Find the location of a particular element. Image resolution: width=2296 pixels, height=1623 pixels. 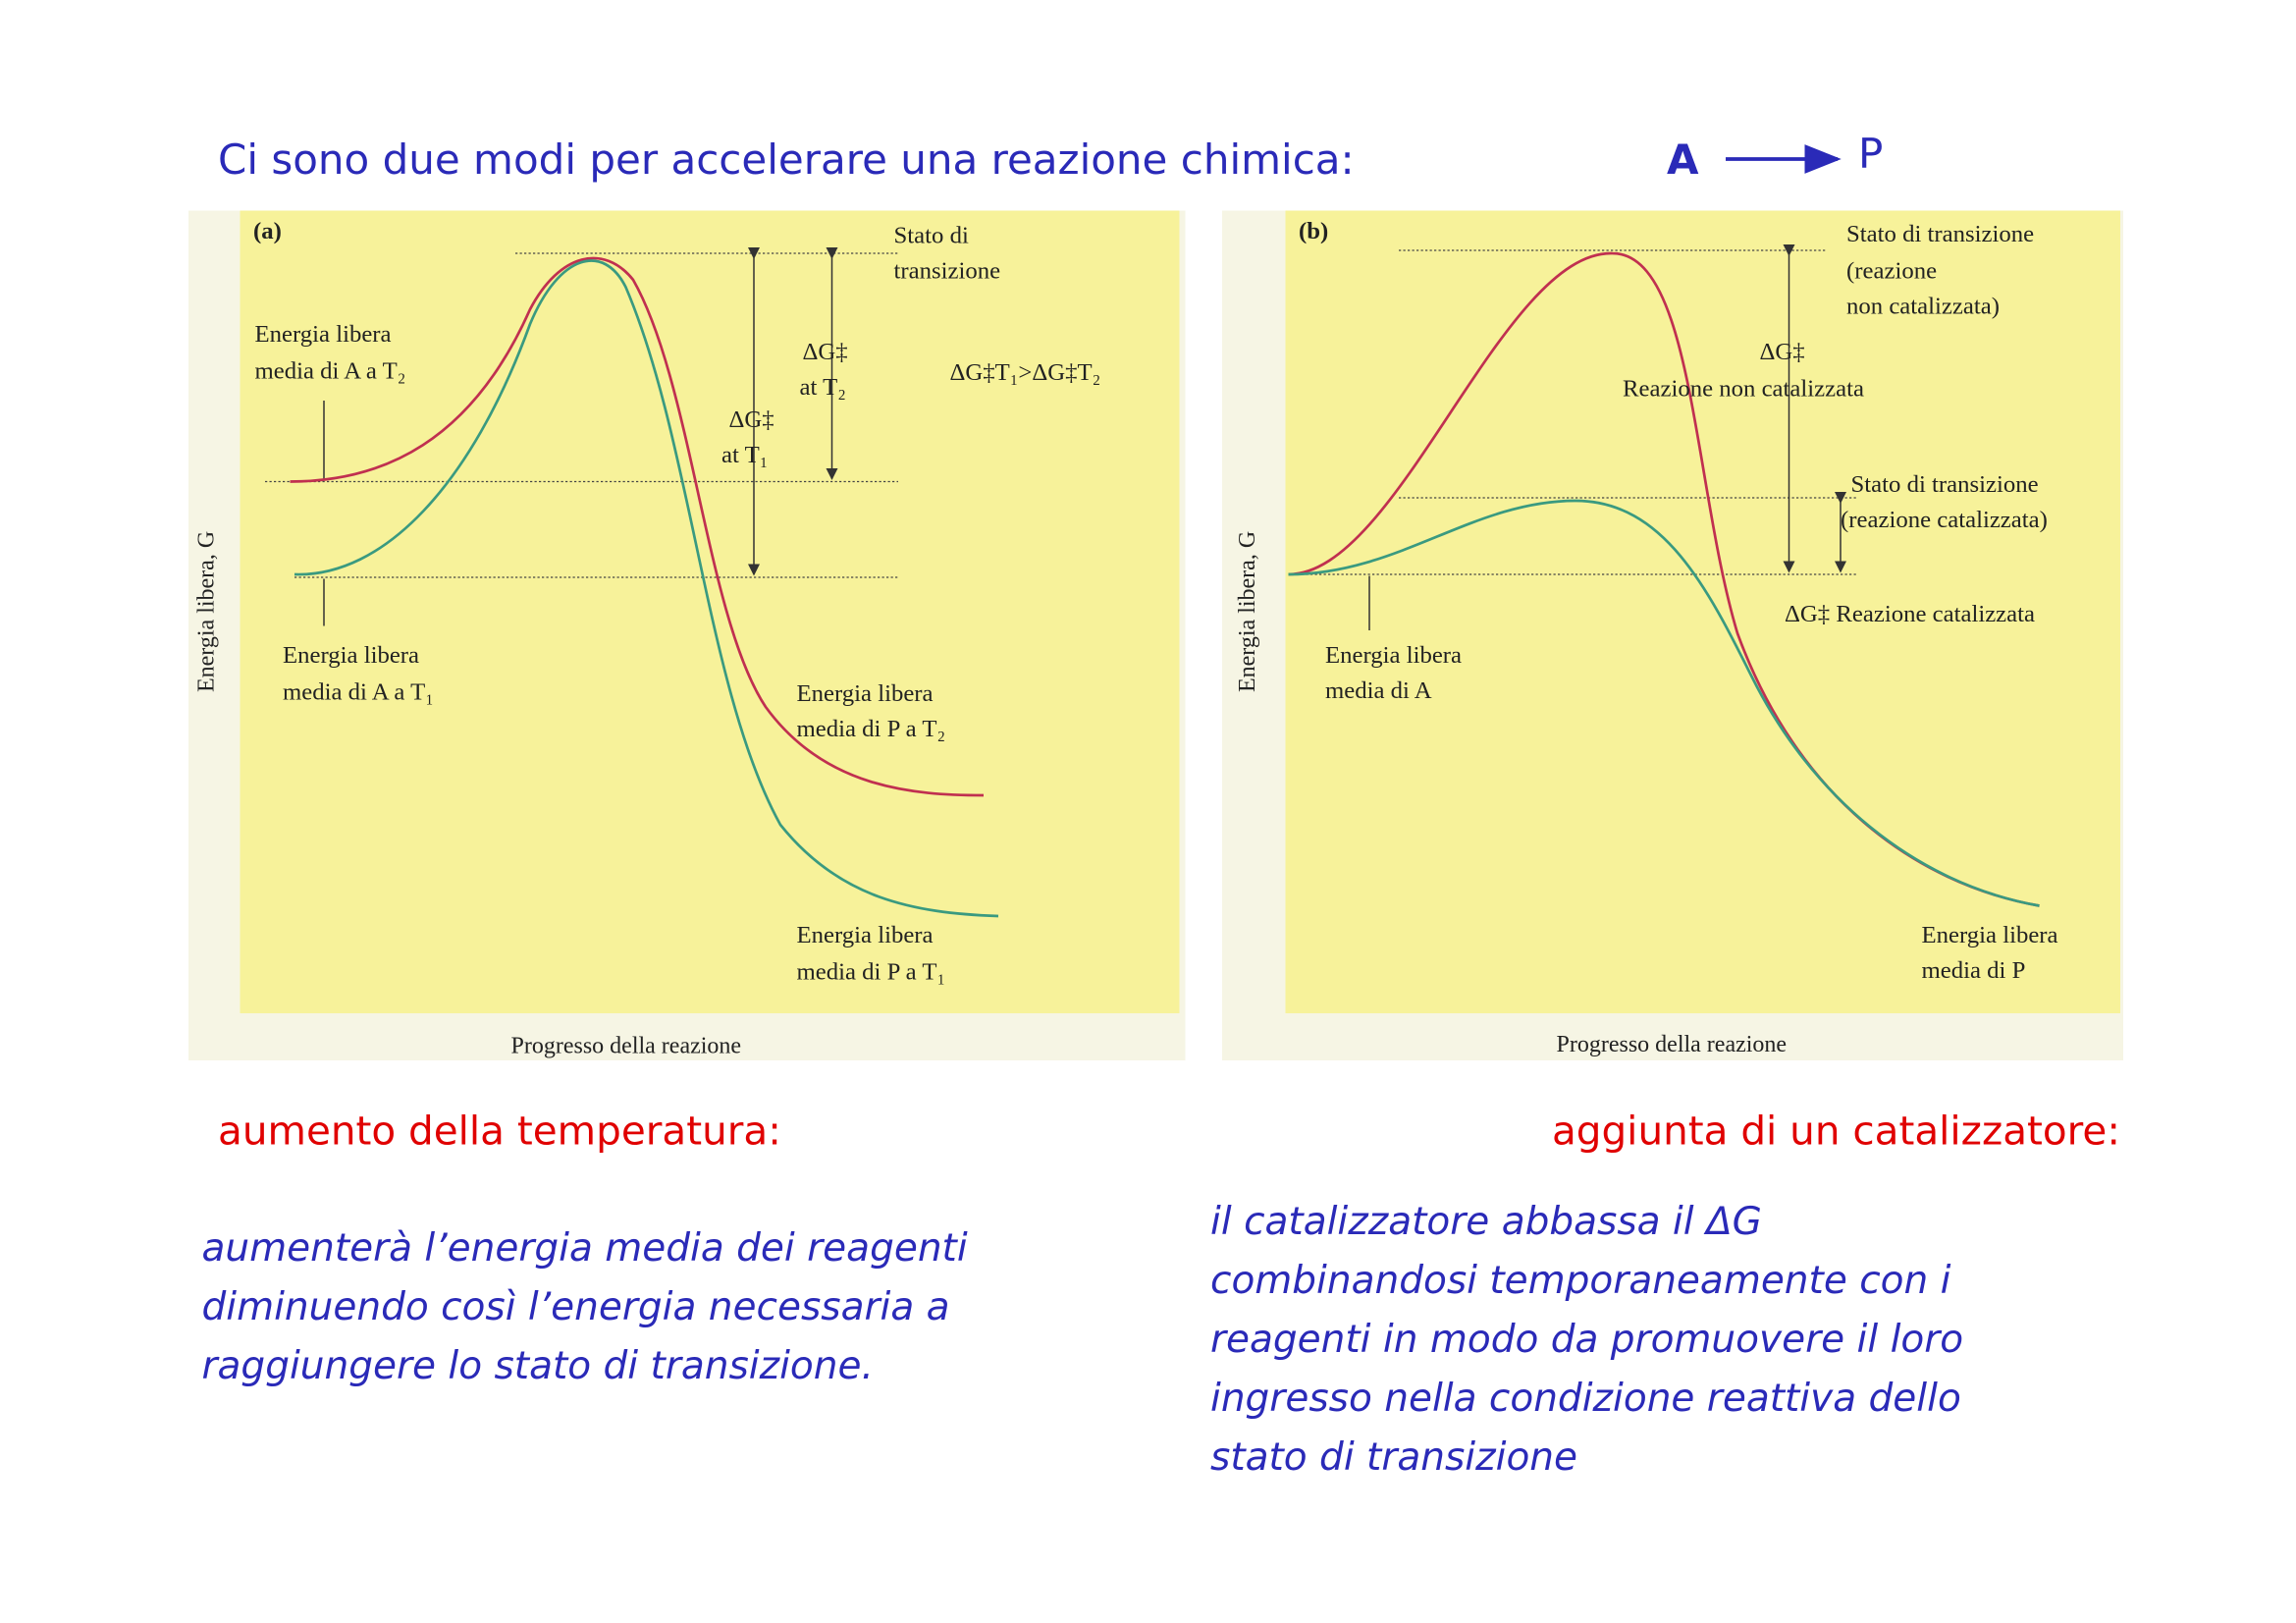

panel-tag: (b) is located at coordinates (1314, 231).